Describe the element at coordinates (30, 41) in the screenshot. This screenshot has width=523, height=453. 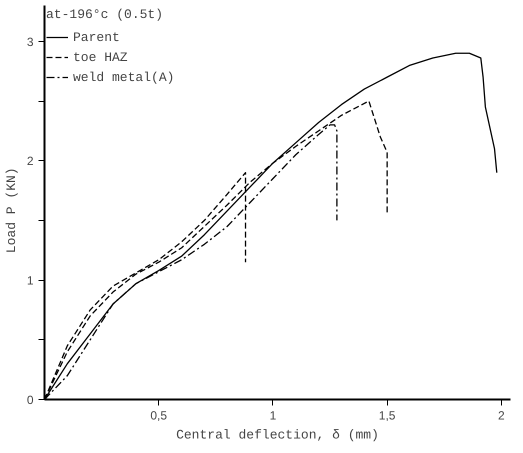
I see `y-tick-label: 3` at that location.